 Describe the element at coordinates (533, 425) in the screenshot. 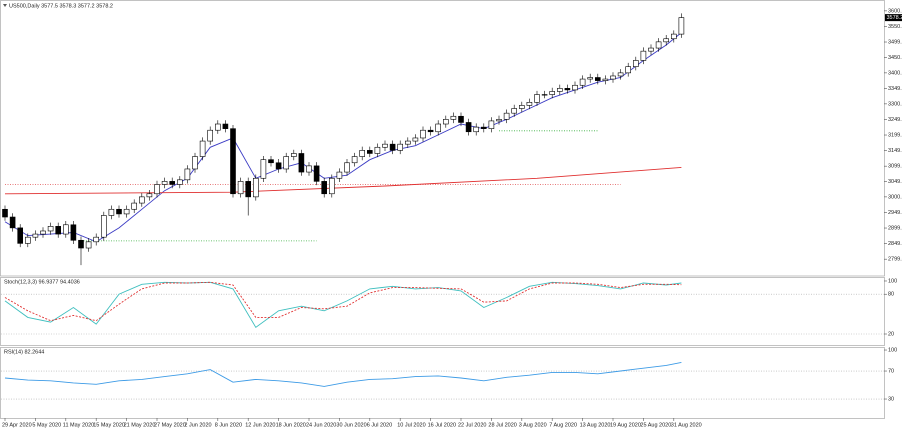

I see `x-tick-label: 3 Aug 2020` at that location.